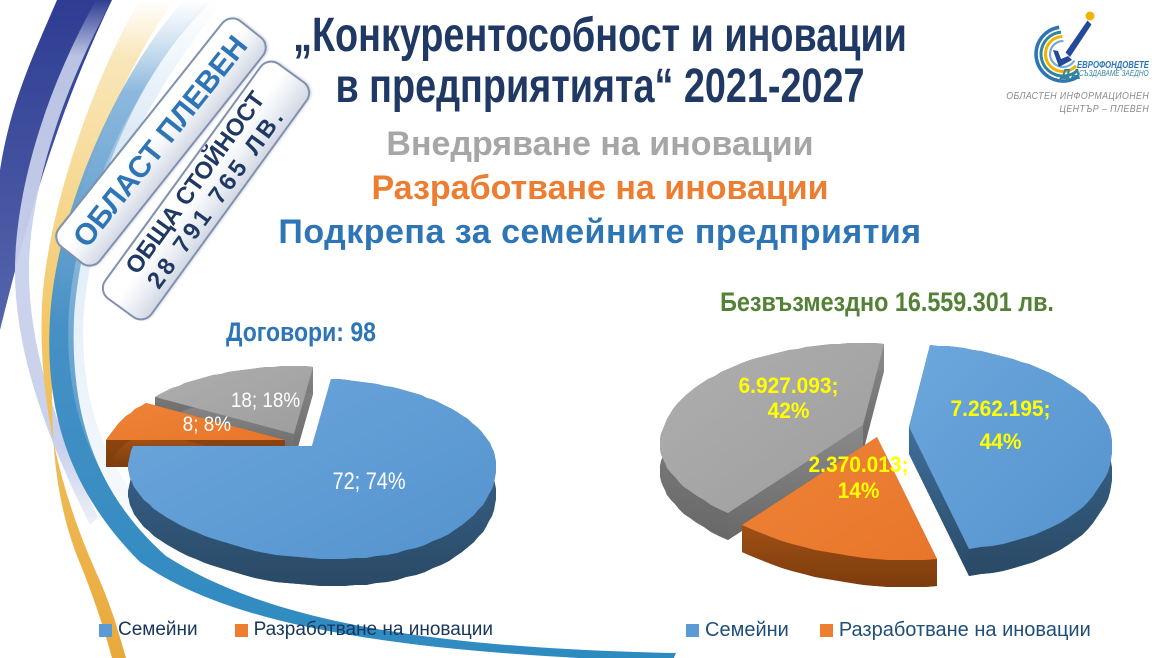 This screenshot has height=658, width=1170. What do you see at coordinates (1114, 73) in the screenshot?
I see `svg-text: СЪЗДАВАМЕ ЗАЕДНО` at bounding box center [1114, 73].